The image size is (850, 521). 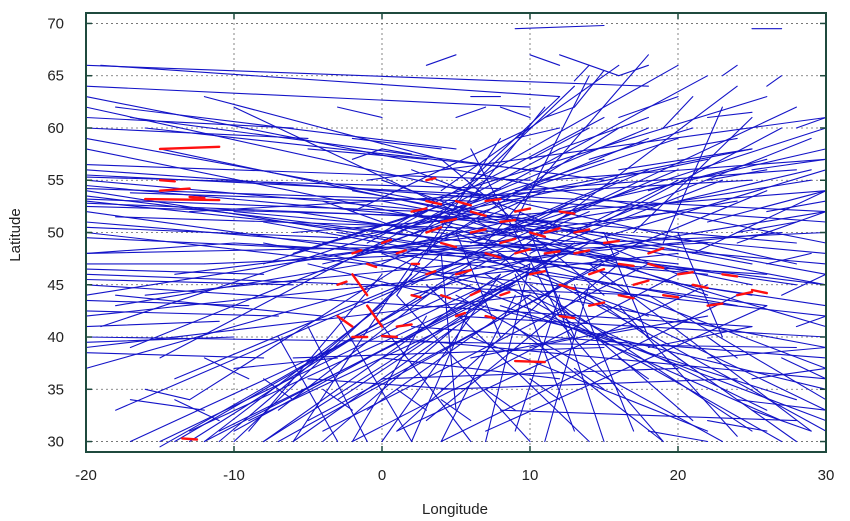 What do you see at coordinates (55, 233) in the screenshot?
I see `y-tick-label: 50` at bounding box center [55, 233].